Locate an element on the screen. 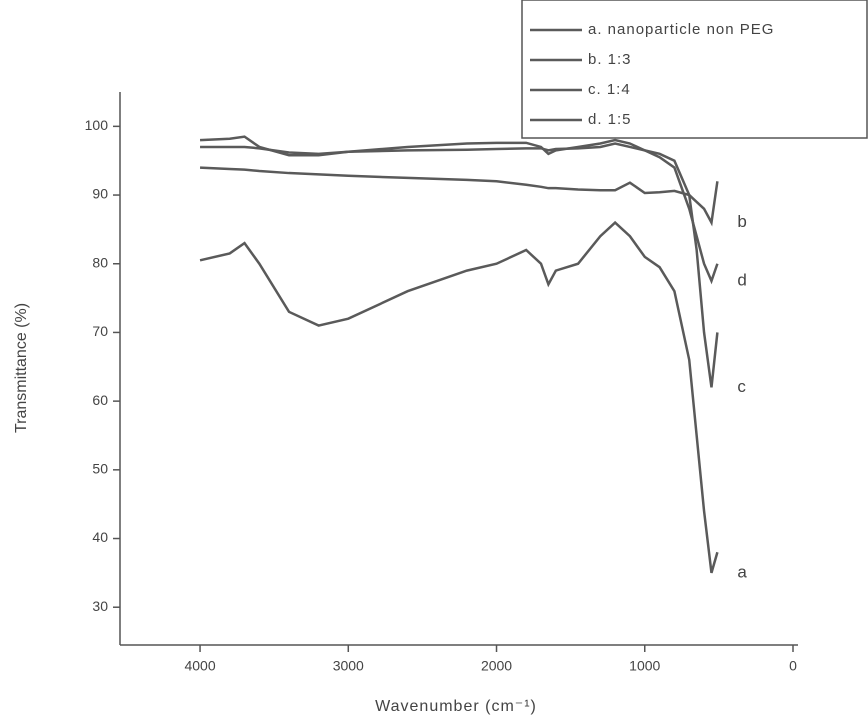  annotation: d is located at coordinates (741, 279).